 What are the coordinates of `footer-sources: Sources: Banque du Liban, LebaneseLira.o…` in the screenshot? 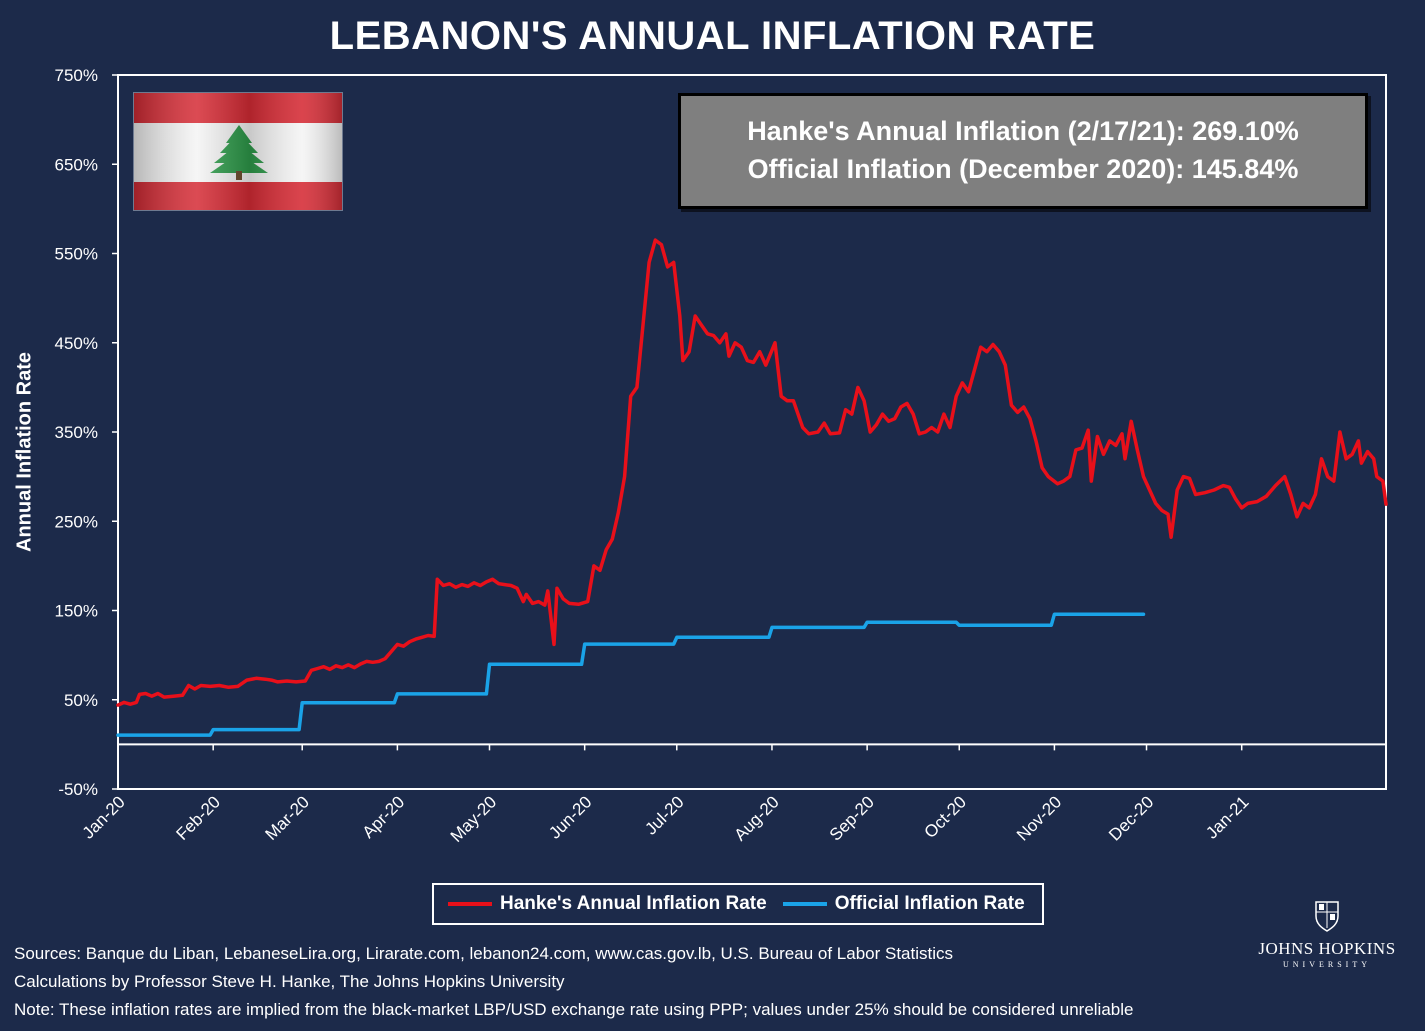 It's located at (484, 953).